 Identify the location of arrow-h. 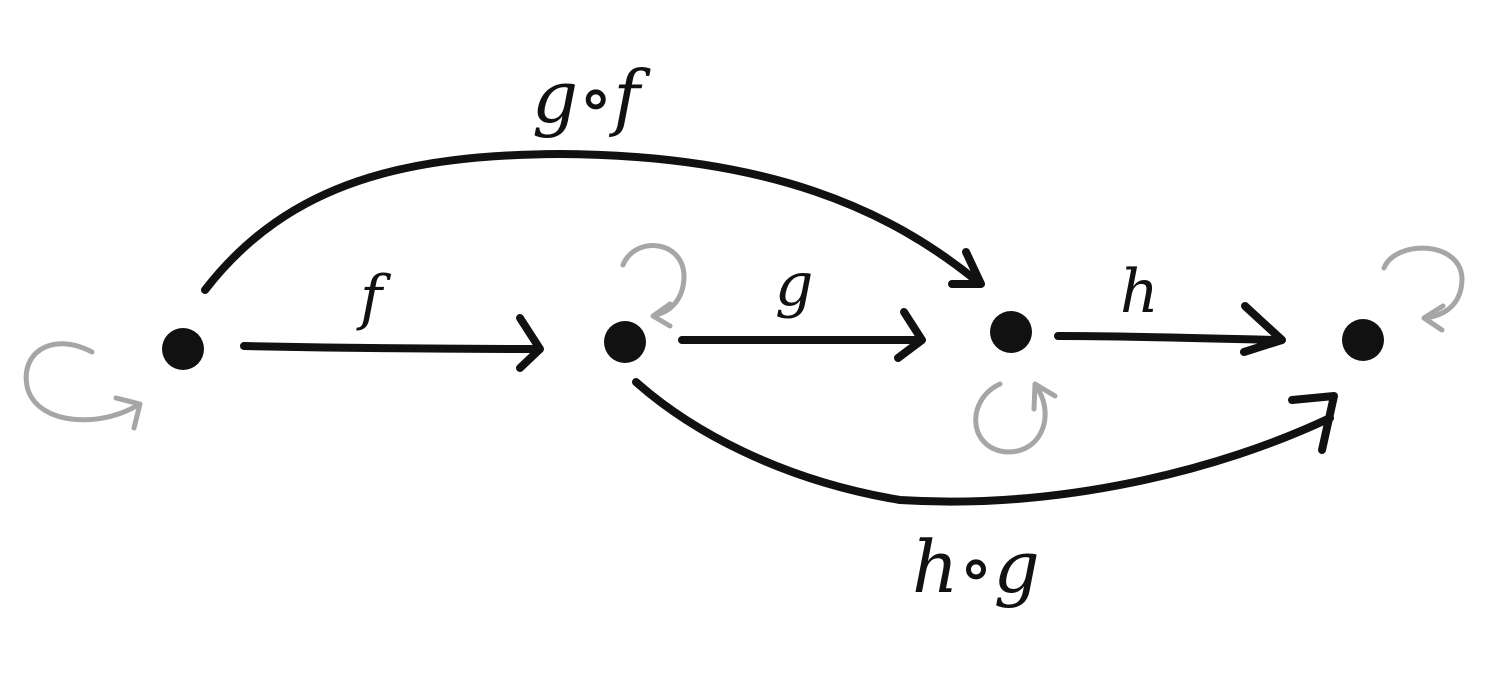
(1170, 329).